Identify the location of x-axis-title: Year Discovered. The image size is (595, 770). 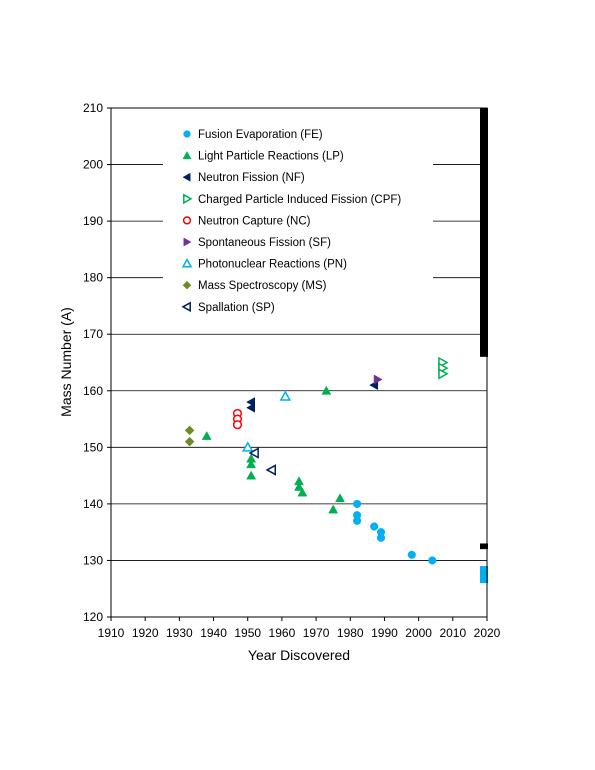
(299, 655).